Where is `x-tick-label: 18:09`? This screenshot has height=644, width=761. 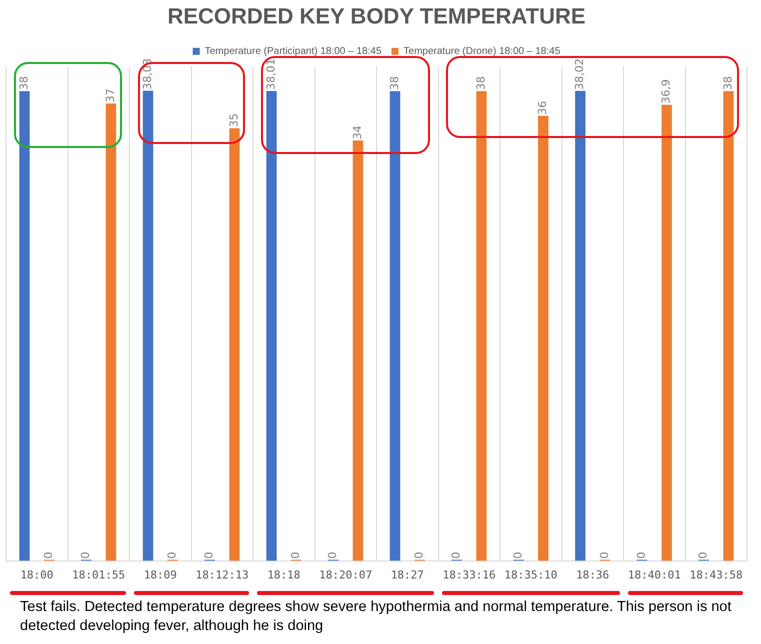
x-tick-label: 18:09 is located at coordinates (160, 575).